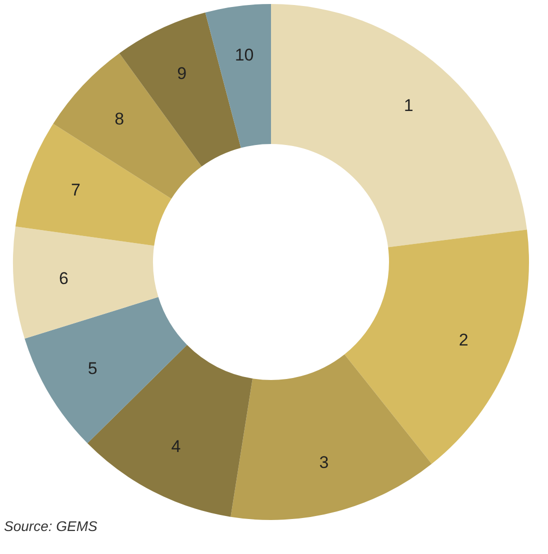 The height and width of the screenshot is (554, 548). I want to click on slice-label: 3, so click(324, 462).